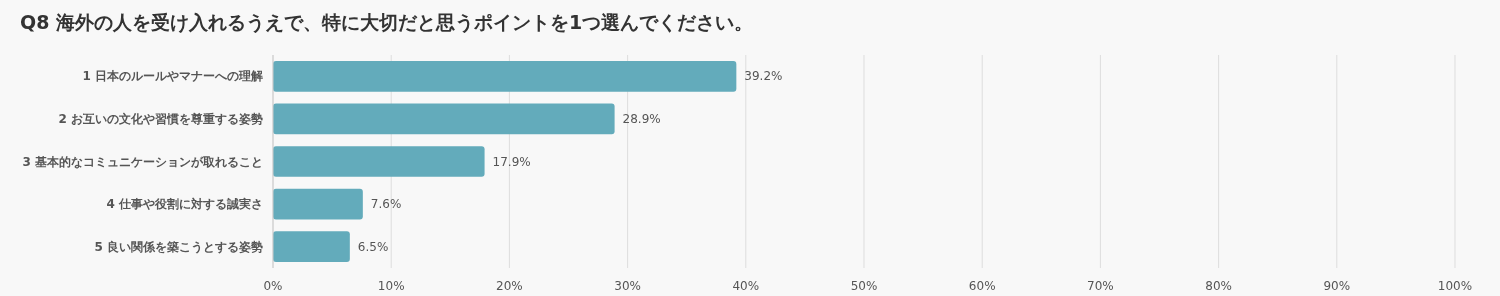 Image resolution: width=1500 pixels, height=296 pixels. Describe the element at coordinates (184, 204) in the screenshot. I see `y-tick-label: 4 仕事や役割に対する誠実さ` at that location.